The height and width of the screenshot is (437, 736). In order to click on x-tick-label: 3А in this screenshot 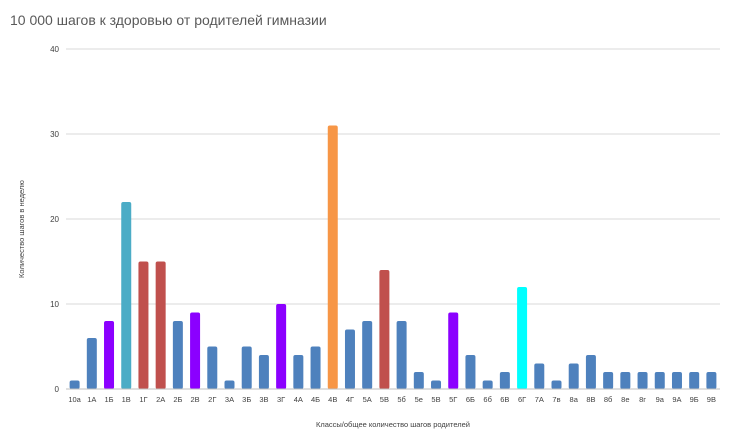, I will do `click(229, 399)`.